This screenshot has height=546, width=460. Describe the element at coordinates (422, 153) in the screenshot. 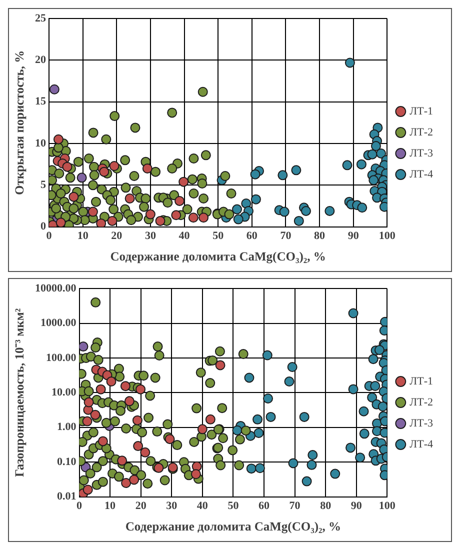

I see `legend-label: ЛТ-3` at that location.